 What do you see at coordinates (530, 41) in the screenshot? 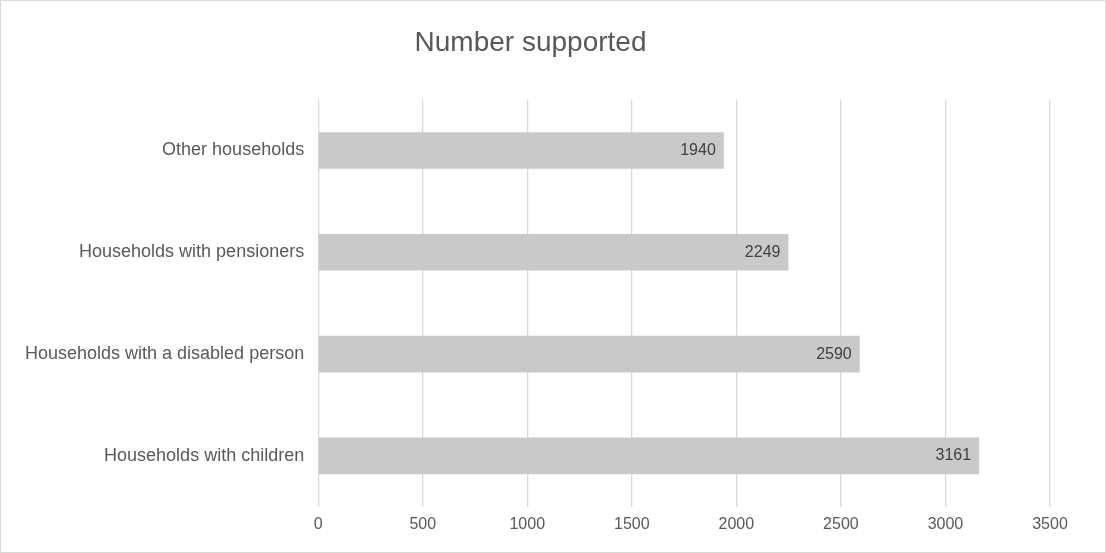
I see `chart-title: Number supported` at bounding box center [530, 41].